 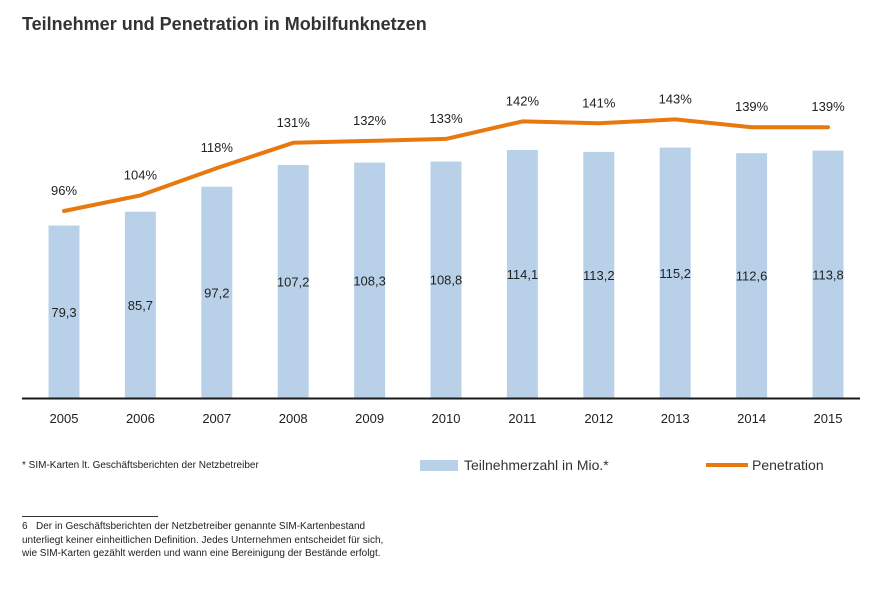 I want to click on bar-value-label-2005: 79,3, so click(x=63, y=312).